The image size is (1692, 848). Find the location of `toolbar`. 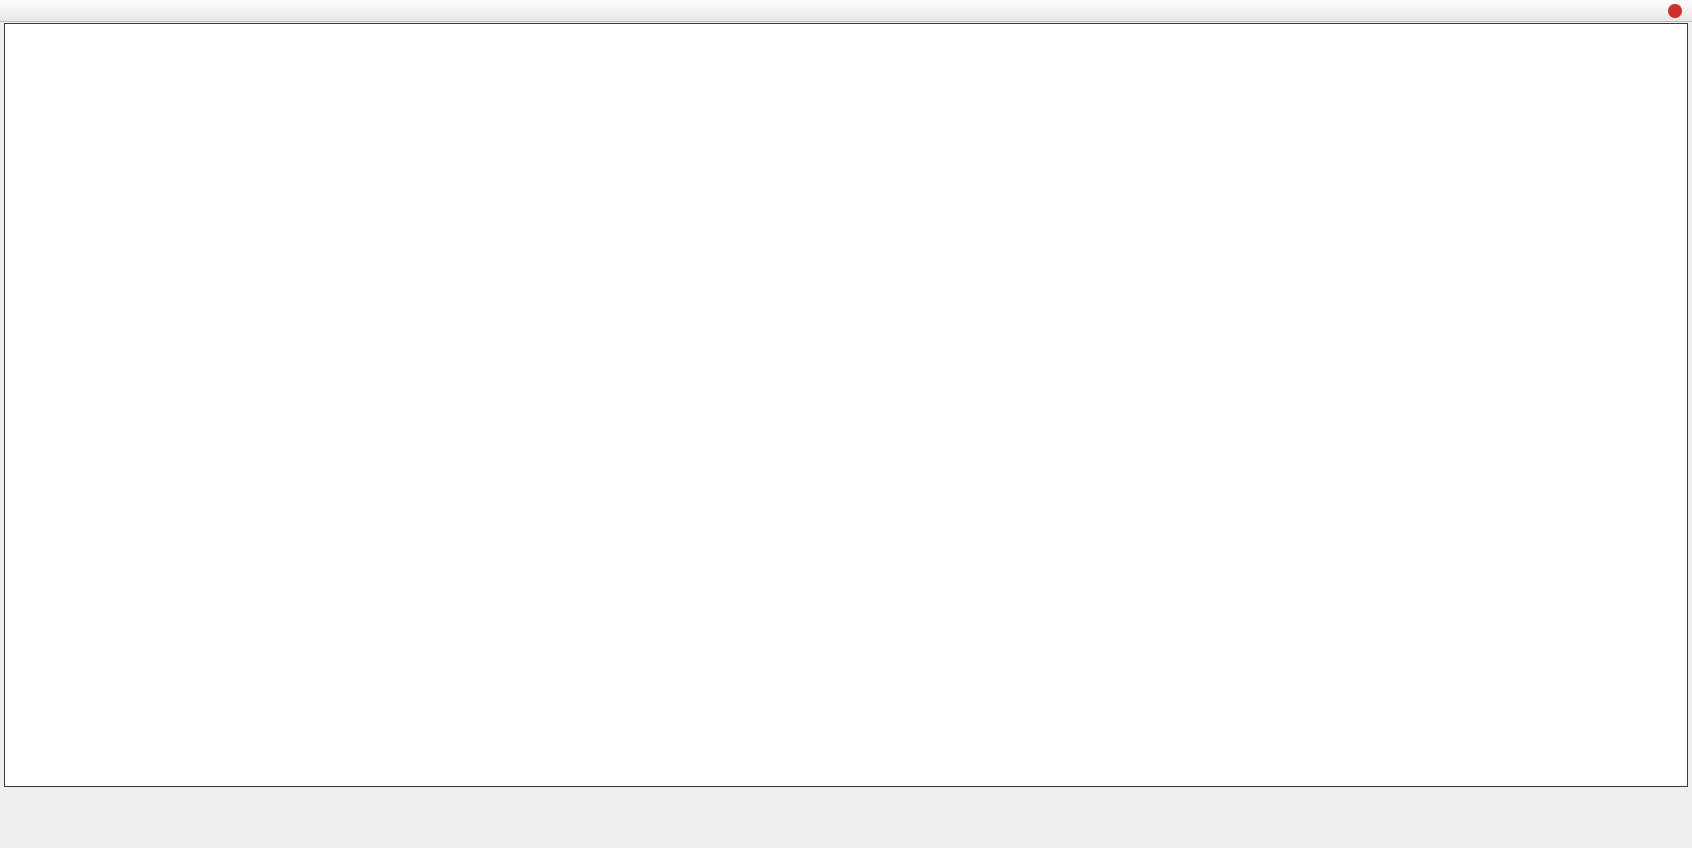

toolbar is located at coordinates (846, 11).